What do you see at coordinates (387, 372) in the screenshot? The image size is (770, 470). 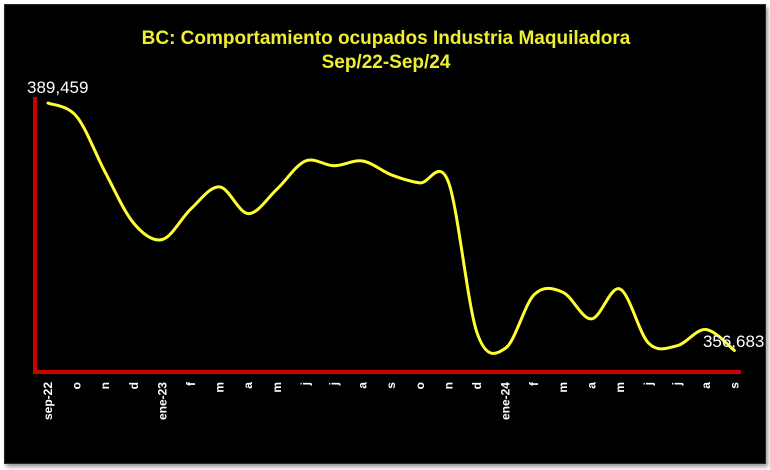 I see `x-axis-line` at bounding box center [387, 372].